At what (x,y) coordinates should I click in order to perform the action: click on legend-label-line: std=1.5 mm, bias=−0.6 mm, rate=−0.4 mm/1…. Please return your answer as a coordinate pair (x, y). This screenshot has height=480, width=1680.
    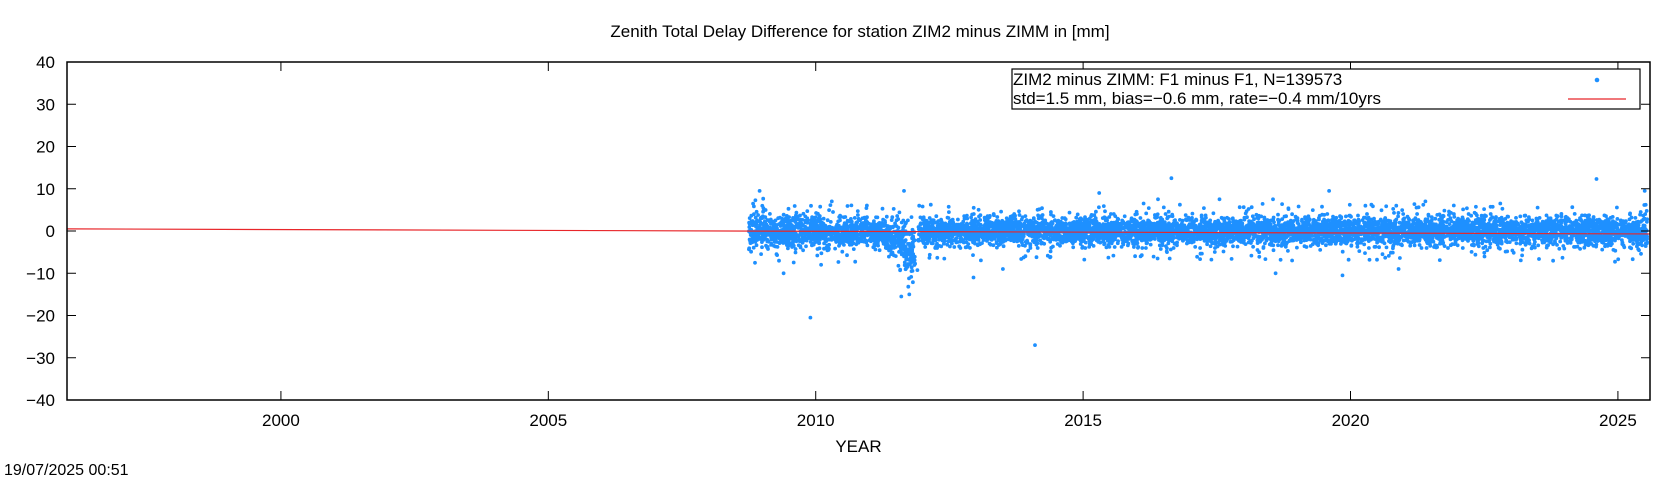
    Looking at the image, I should click on (1197, 98).